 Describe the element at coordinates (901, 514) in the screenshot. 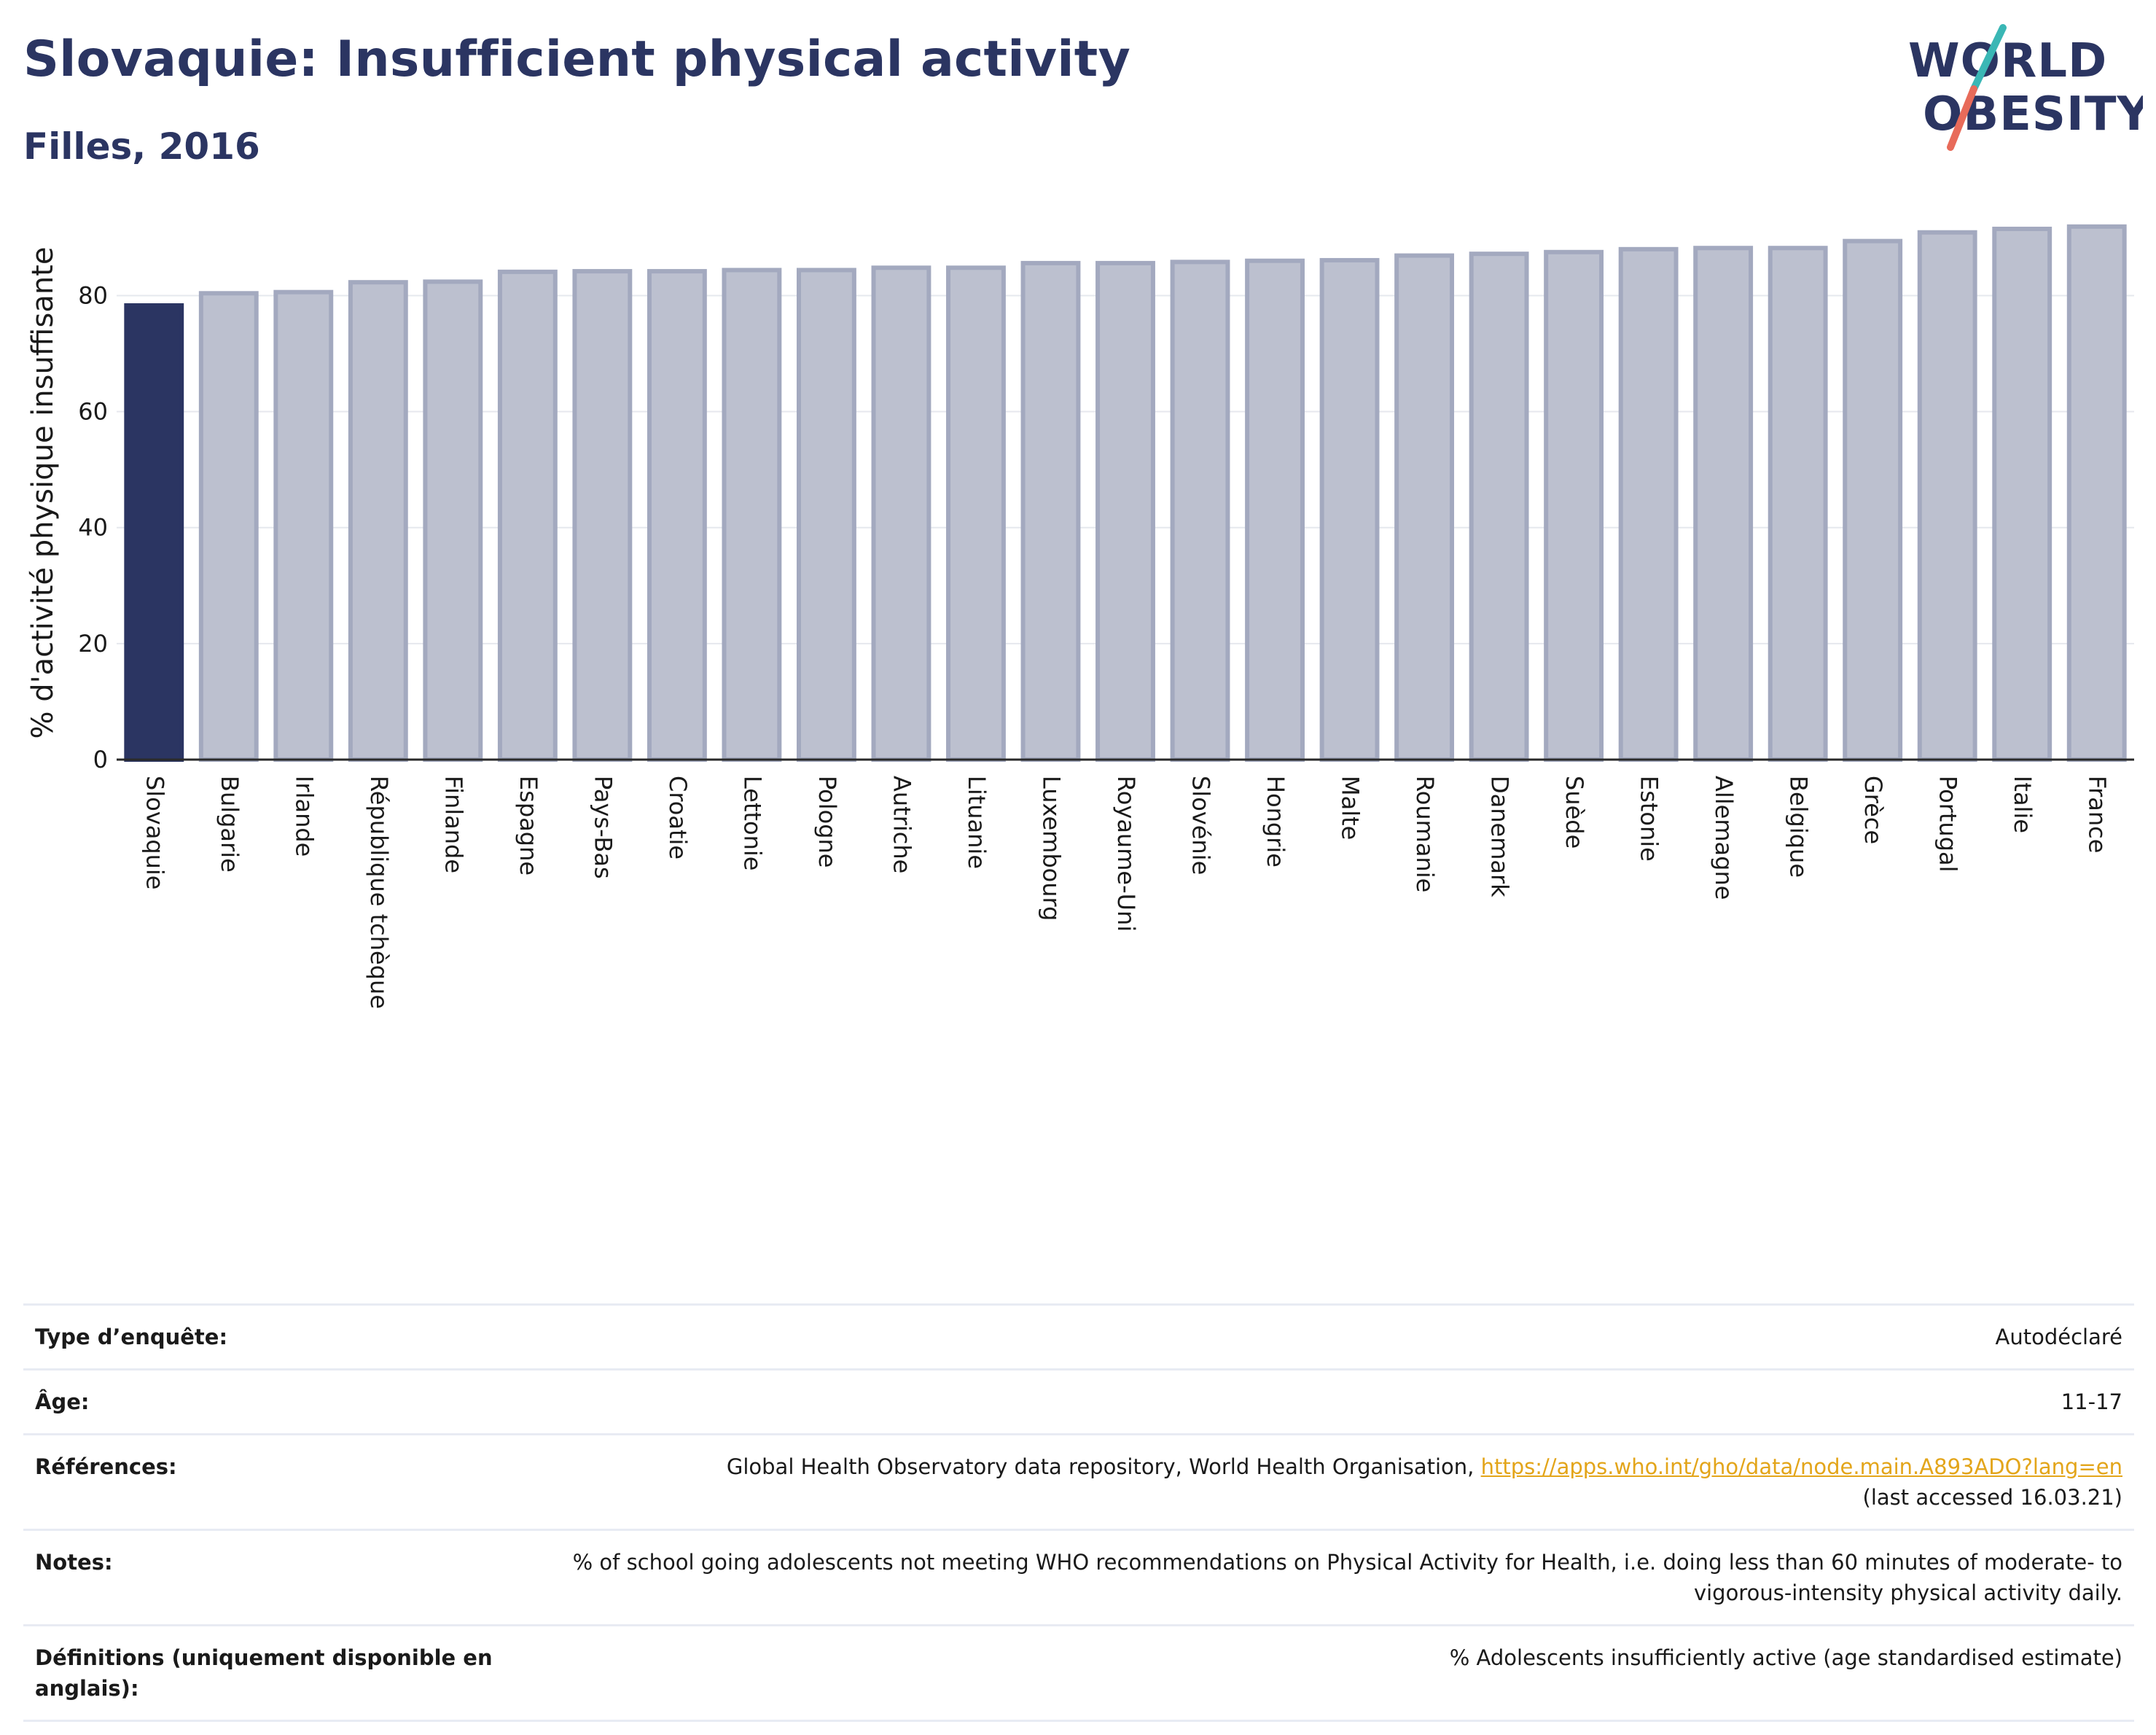

I see `bar-autriche` at that location.